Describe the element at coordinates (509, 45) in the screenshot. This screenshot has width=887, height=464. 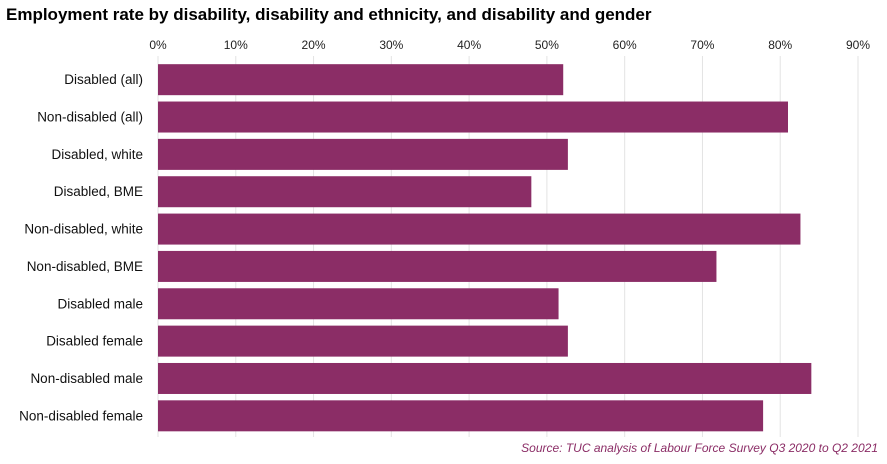
I see `x-axis-ticks: 0% 10% 20% 30% 40% 50% 60% 70% 80% 90%` at that location.